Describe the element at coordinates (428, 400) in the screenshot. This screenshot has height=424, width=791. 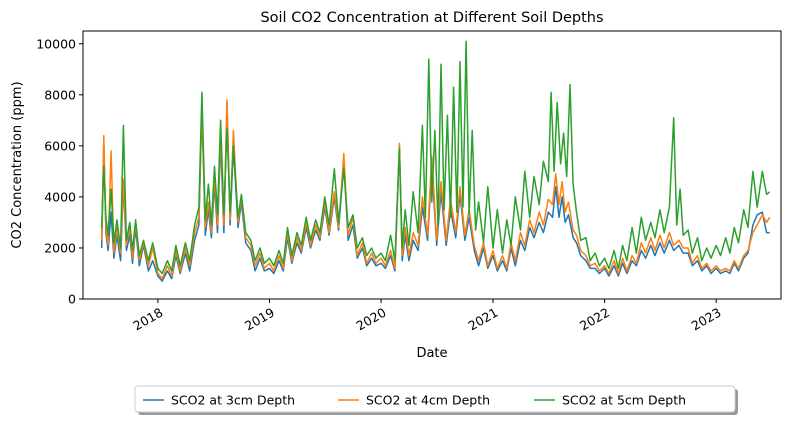
I see `legend-label: SCO2 at 4cm Depth` at that location.